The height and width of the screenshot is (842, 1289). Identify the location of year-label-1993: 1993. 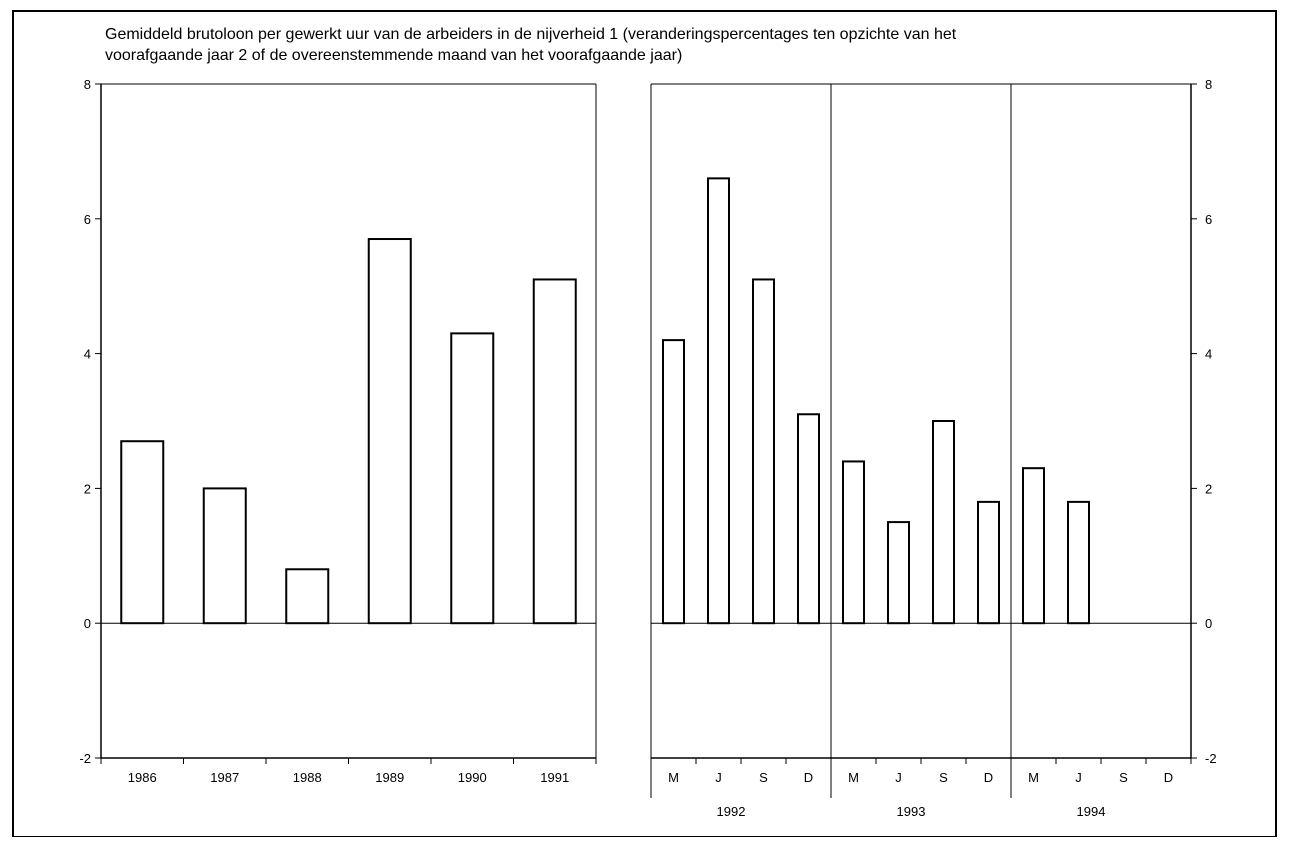
(911, 811).